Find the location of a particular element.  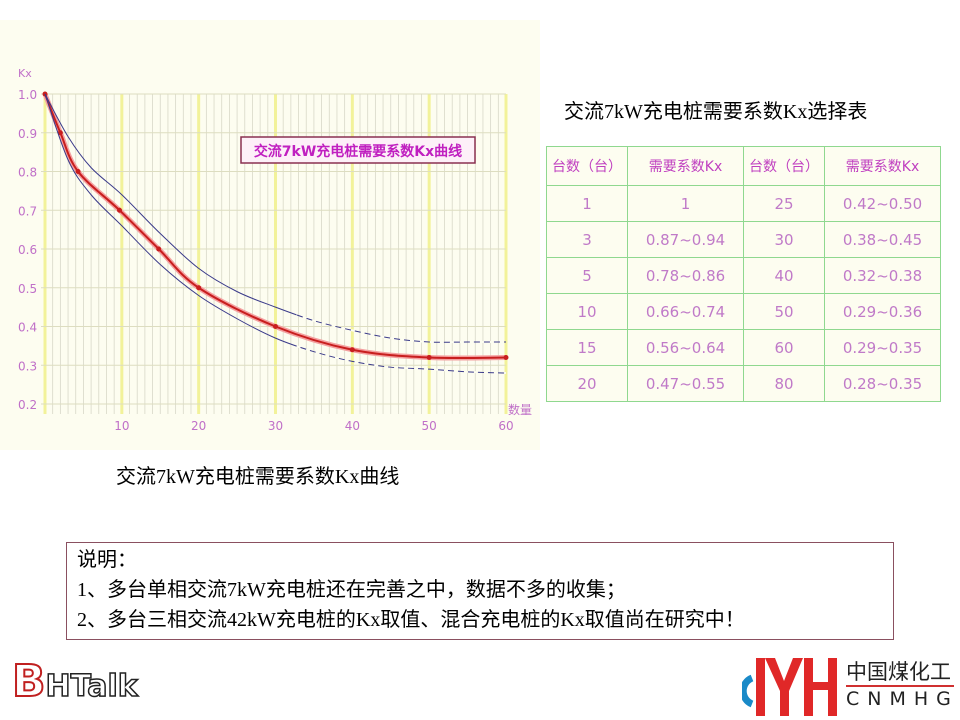

table-cell: 40 is located at coordinates (784, 275).